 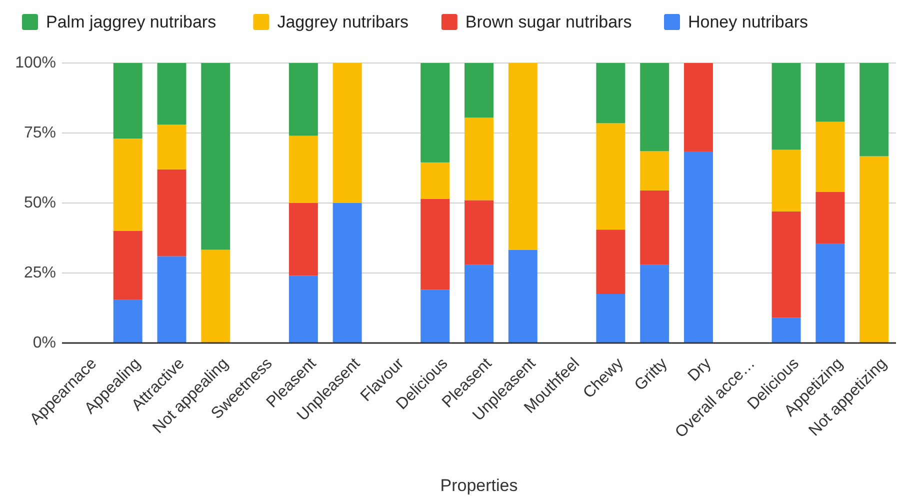 I want to click on legend-label: Jaggrey nutribars, so click(x=343, y=22).